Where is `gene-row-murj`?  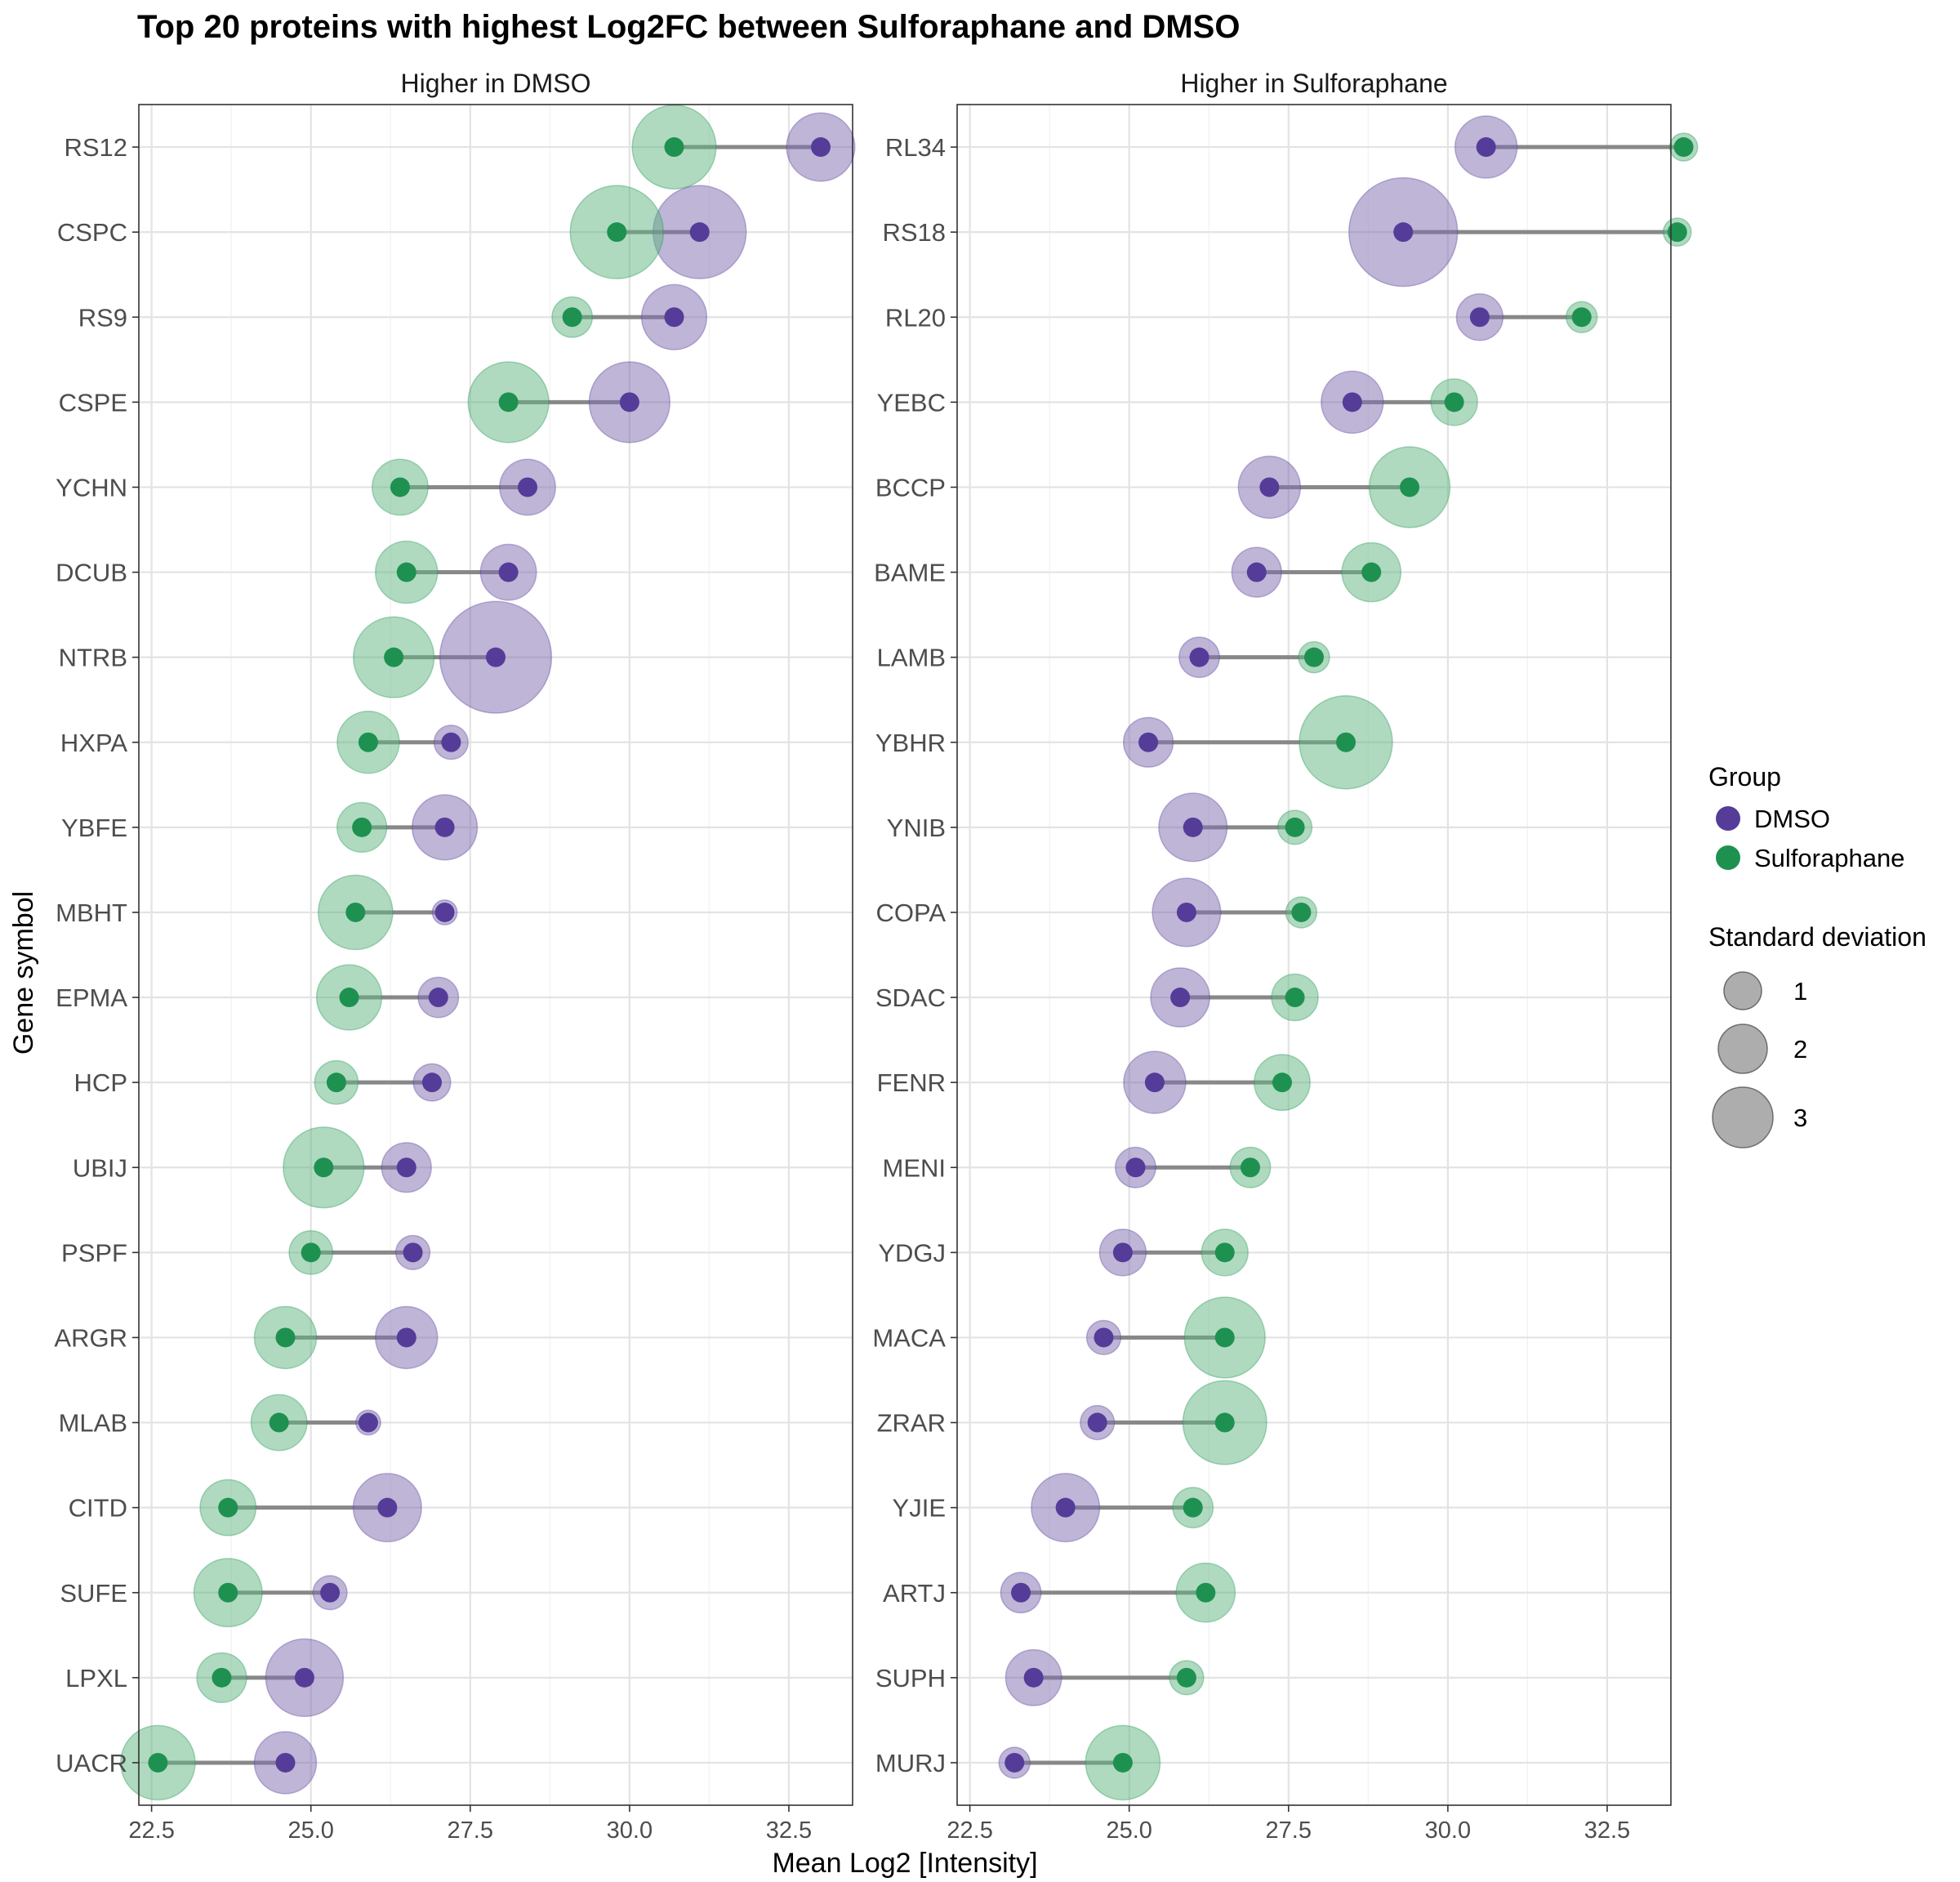
gene-row-murj is located at coordinates (1079, 1763).